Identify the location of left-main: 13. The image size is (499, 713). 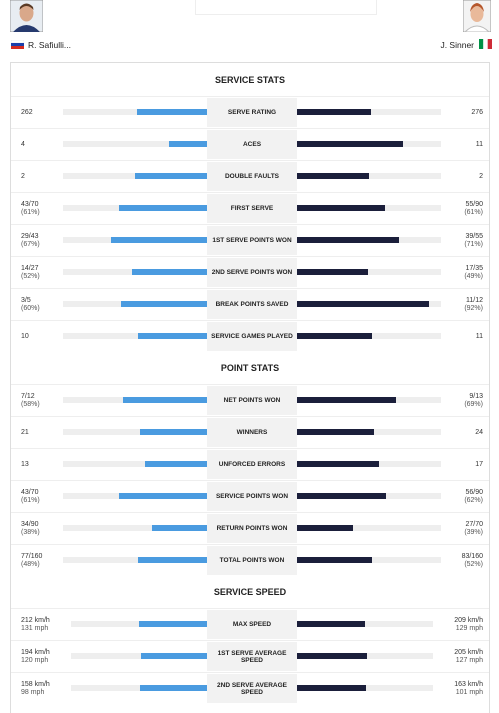
(25, 464).